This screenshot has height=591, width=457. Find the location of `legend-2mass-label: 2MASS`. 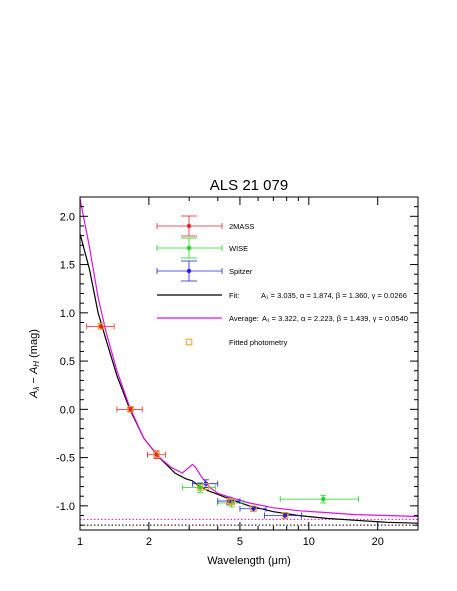

legend-2mass-label: 2MASS is located at coordinates (241, 226).